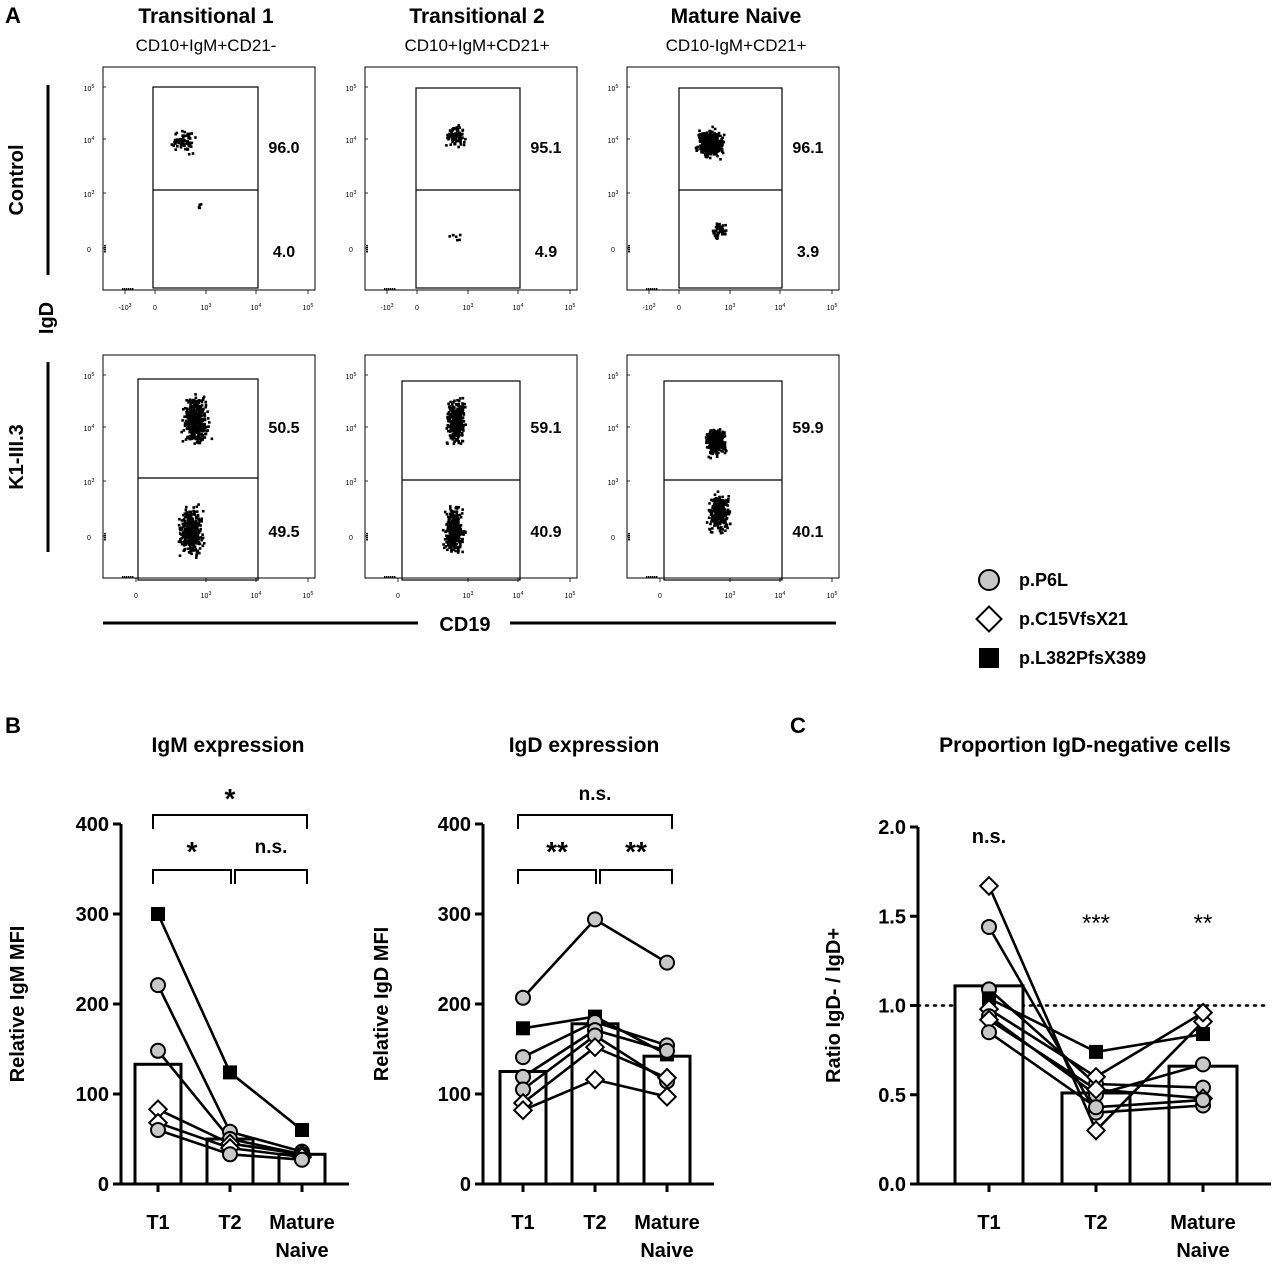 The image size is (1280, 1264). Describe the element at coordinates (798, 725) in the screenshot. I see `panel-label-c: C` at that location.